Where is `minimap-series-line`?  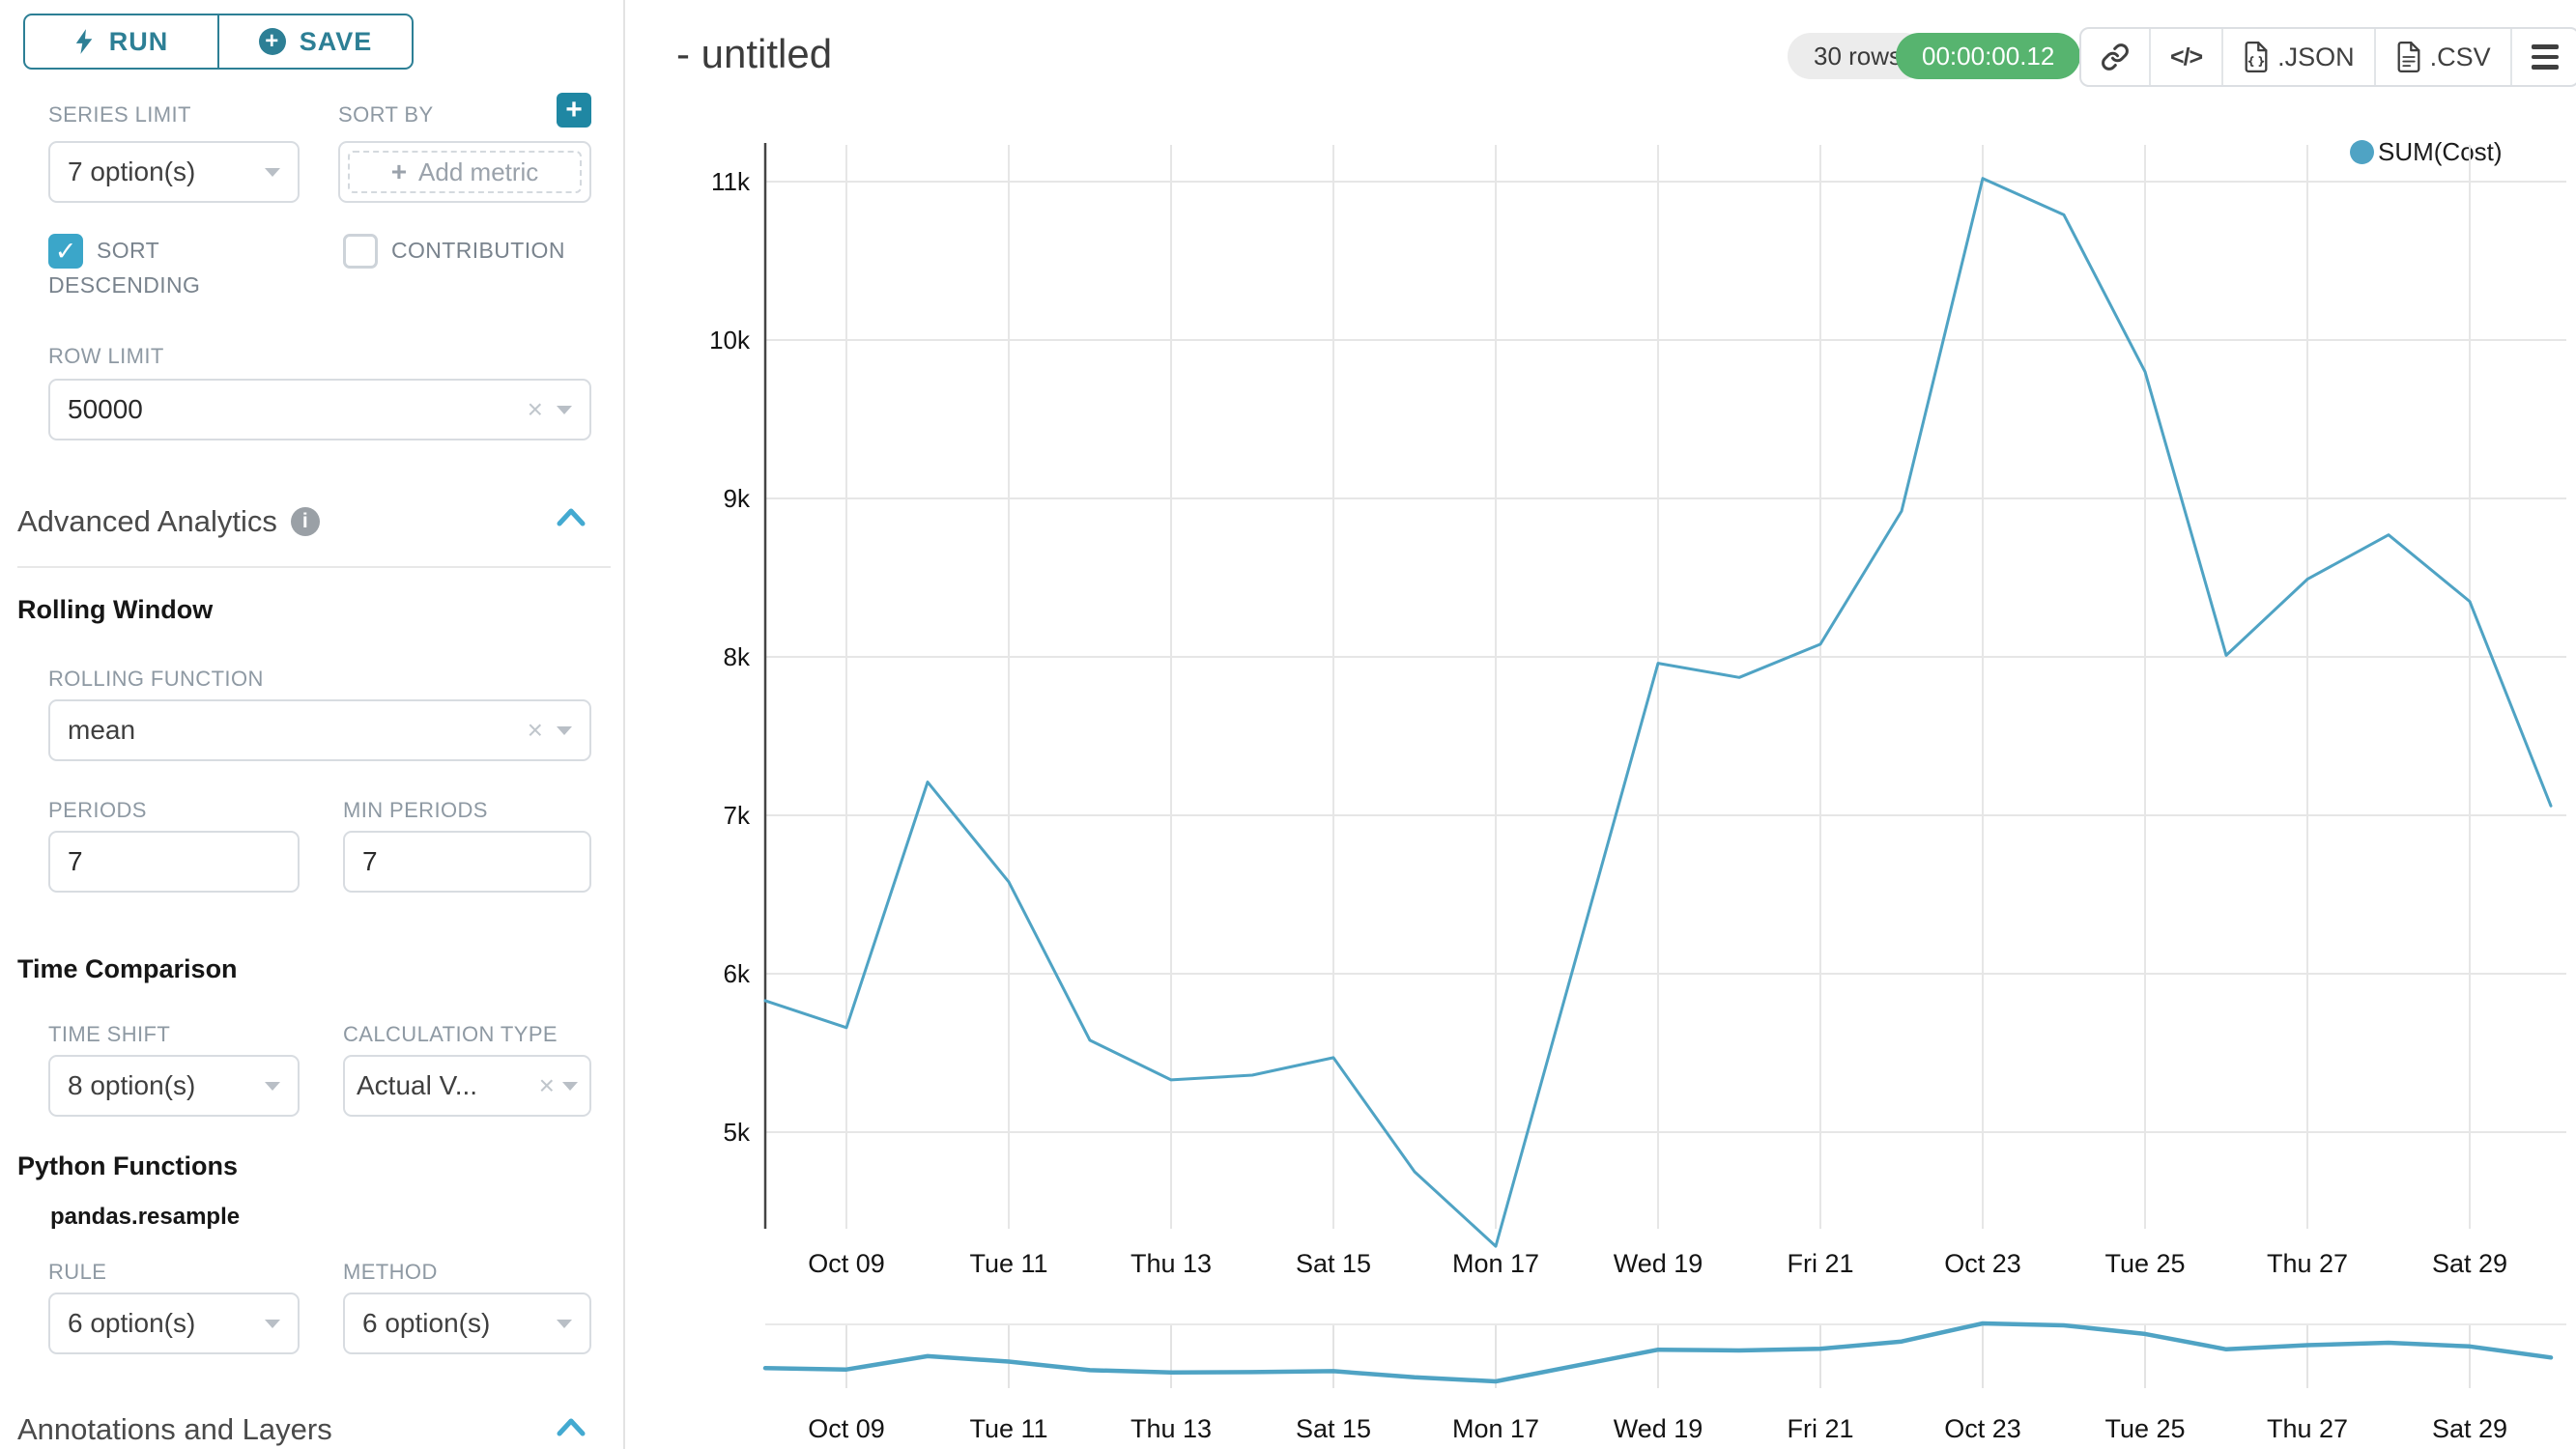 minimap-series-line is located at coordinates (1658, 1352).